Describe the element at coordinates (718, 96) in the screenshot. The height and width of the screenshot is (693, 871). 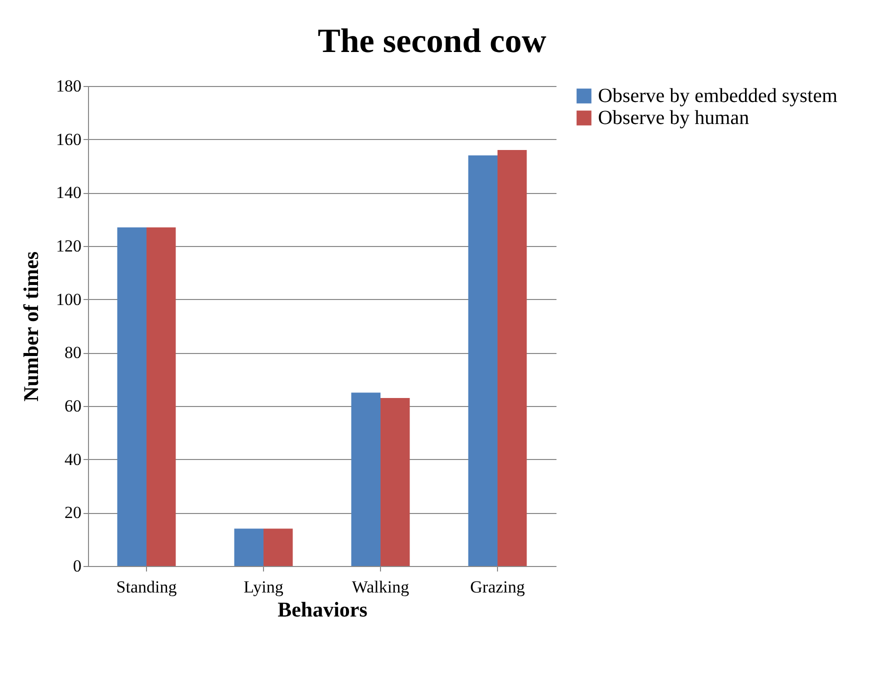
I see `legend-label: Observe by embedded system` at that location.